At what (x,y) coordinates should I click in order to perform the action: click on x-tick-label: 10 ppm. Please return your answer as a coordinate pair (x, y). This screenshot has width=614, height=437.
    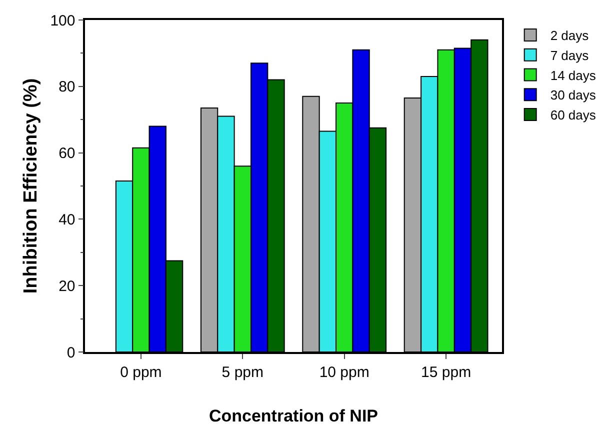
    Looking at the image, I should click on (344, 372).